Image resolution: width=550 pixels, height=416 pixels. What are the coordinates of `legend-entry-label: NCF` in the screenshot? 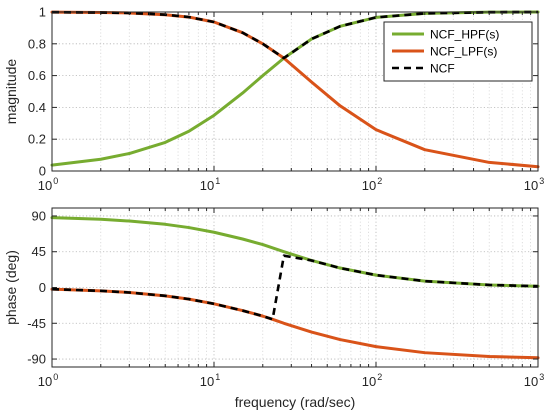 It's located at (442, 69).